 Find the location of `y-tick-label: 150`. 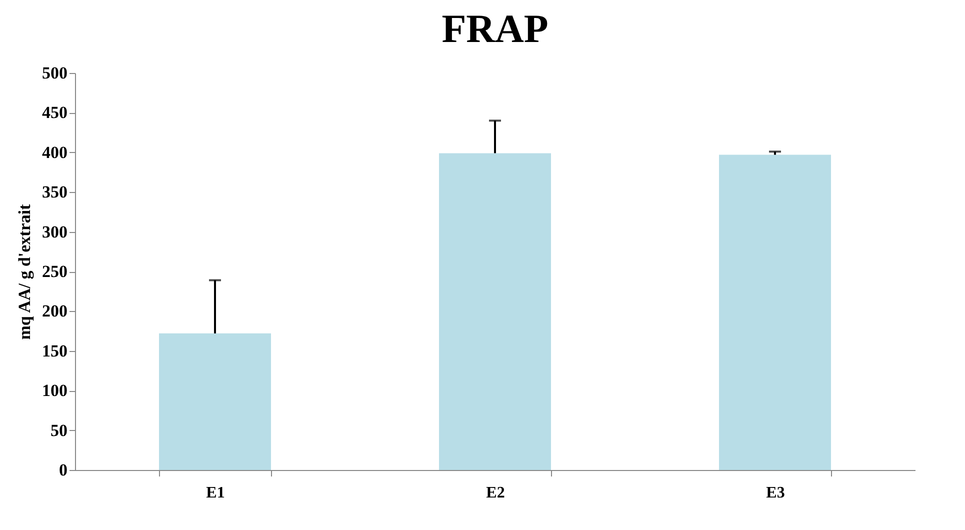

y-tick-label: 150 is located at coordinates (55, 350).